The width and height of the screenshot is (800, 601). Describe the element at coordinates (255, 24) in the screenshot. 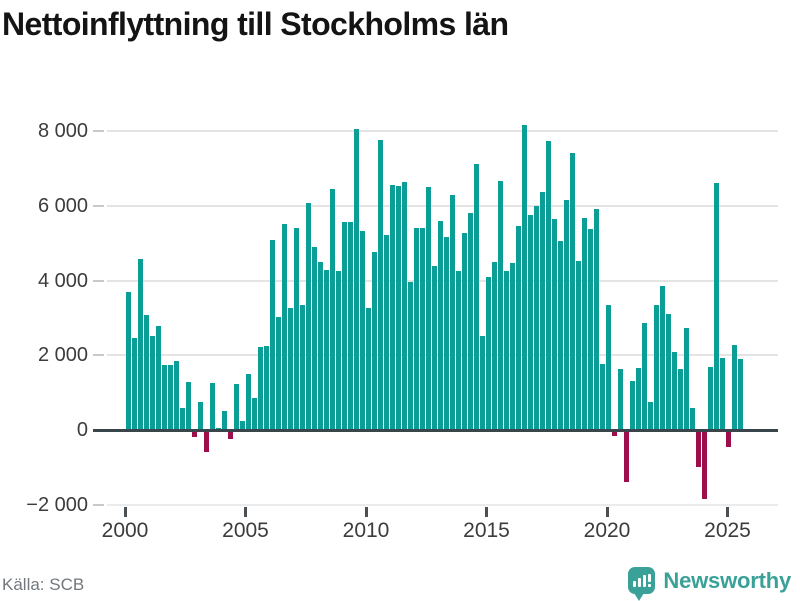

I see `chart-title: Nettoinflyttning till Stockholms län` at that location.